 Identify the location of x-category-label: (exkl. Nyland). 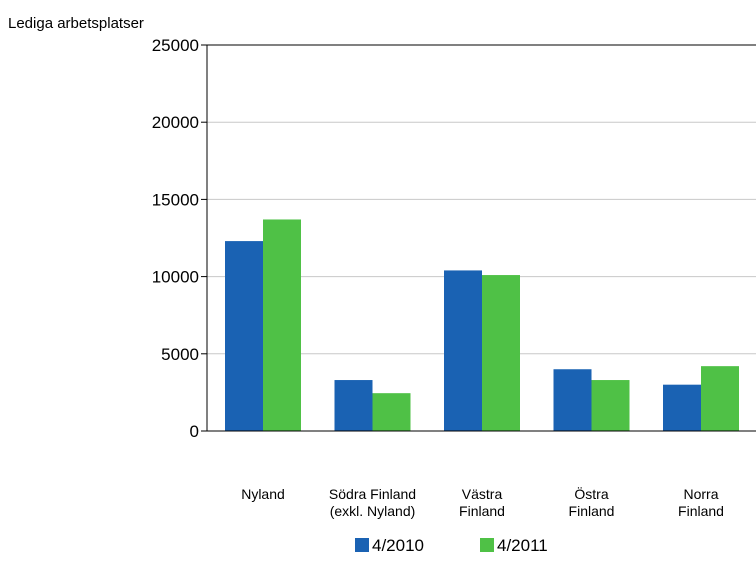
(373, 511).